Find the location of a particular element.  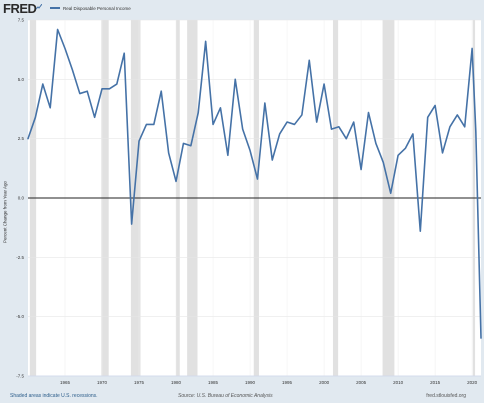

x-tick-label: 1985 is located at coordinates (213, 382).